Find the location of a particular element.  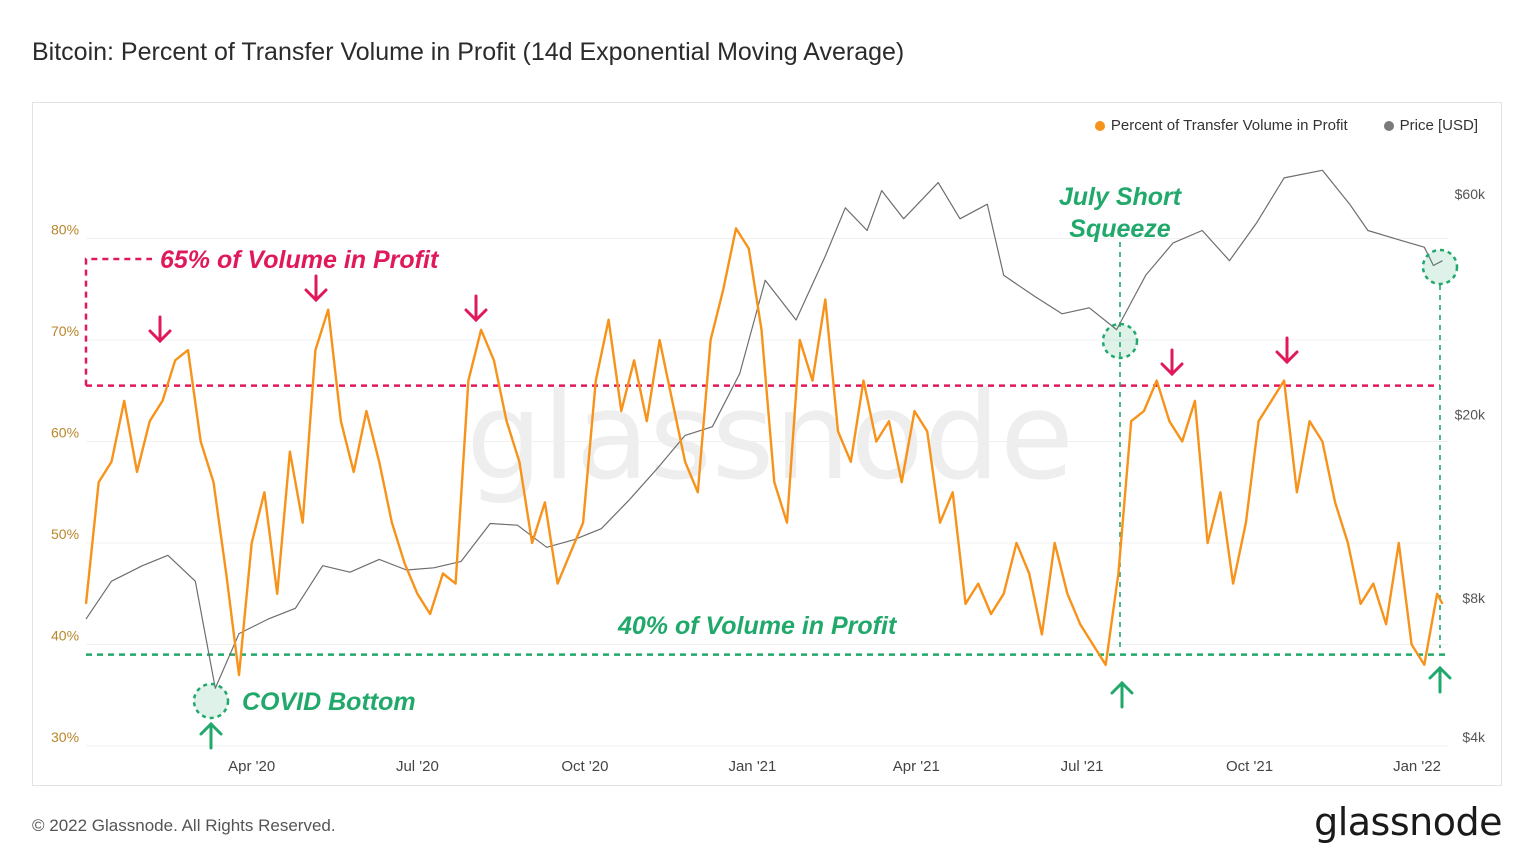

y-left-tick-label: 70% is located at coordinates (65, 331).